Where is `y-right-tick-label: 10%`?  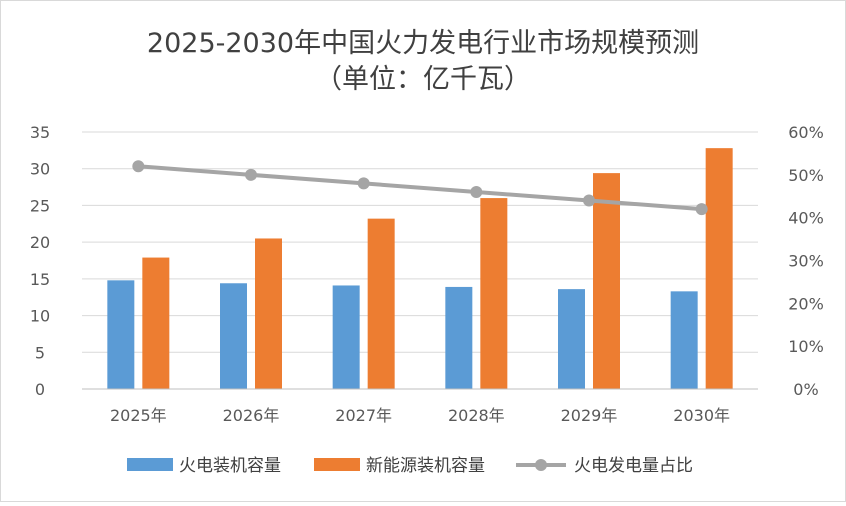 y-right-tick-label: 10% is located at coordinates (806, 346).